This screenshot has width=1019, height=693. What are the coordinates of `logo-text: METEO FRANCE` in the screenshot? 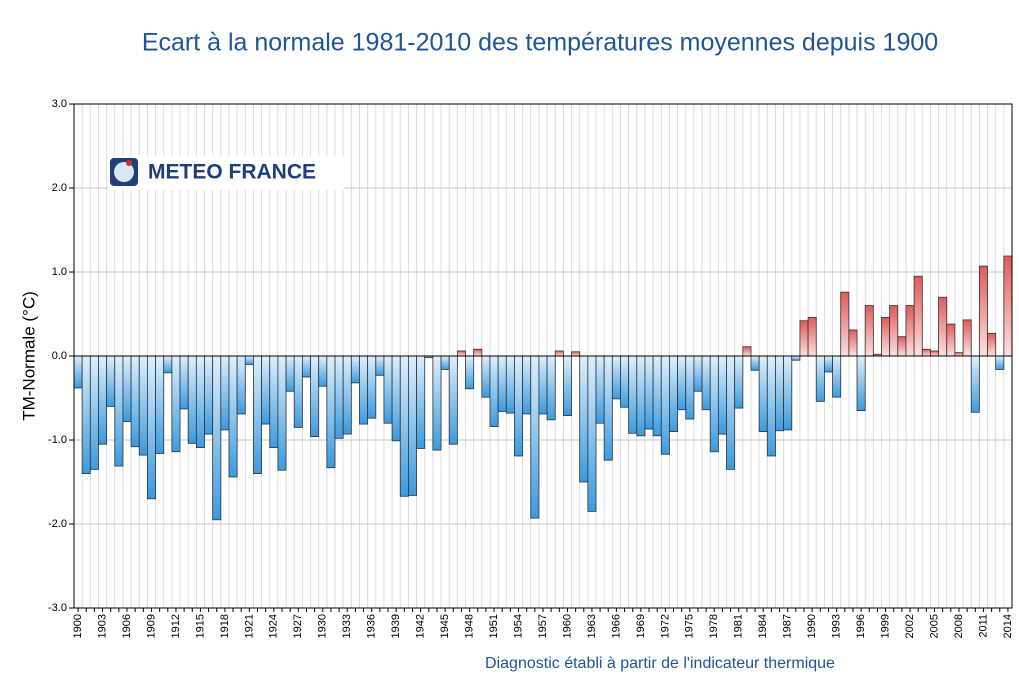 It's located at (232, 172).